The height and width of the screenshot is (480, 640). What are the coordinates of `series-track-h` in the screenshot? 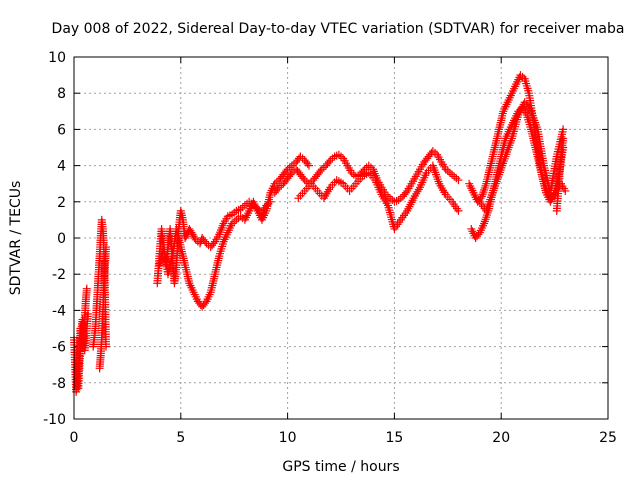 It's located at (378, 197).